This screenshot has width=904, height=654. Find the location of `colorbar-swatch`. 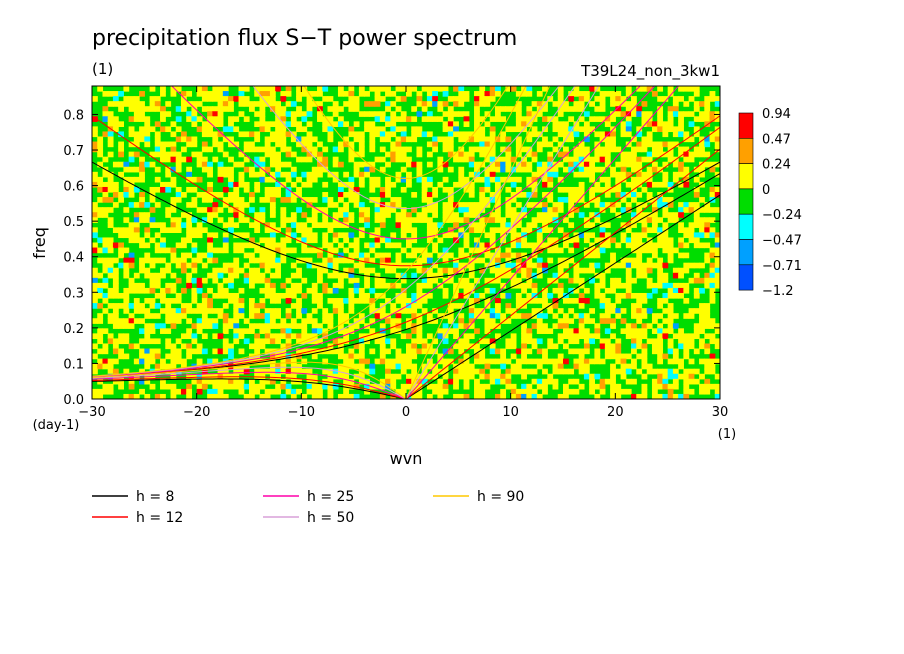

colorbar-swatch is located at coordinates (746, 252).